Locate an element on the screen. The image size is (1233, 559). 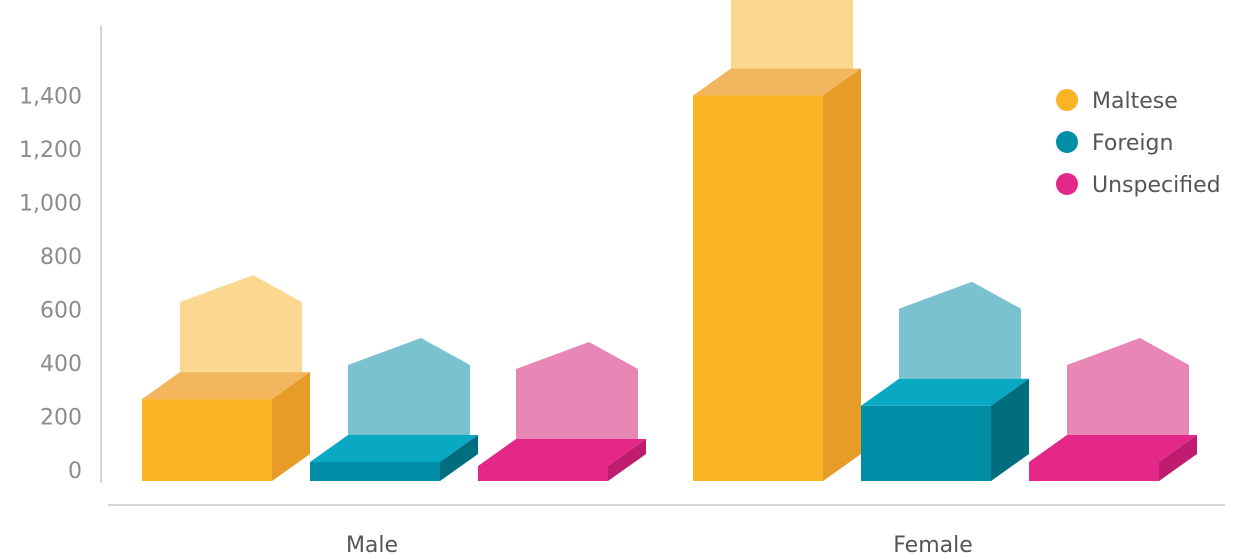
legend-item-foreign: Foreign is located at coordinates (1114, 143).